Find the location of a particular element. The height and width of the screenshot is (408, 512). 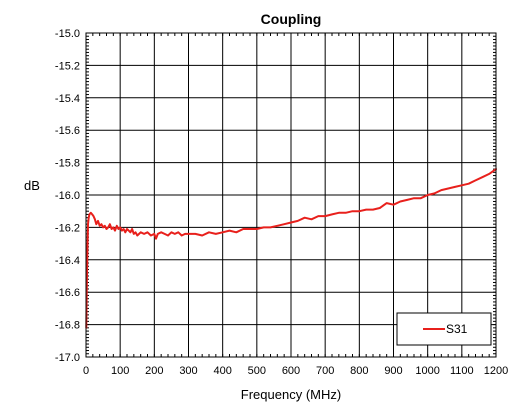

y-tick-label: -16.2 is located at coordinates (67, 228).